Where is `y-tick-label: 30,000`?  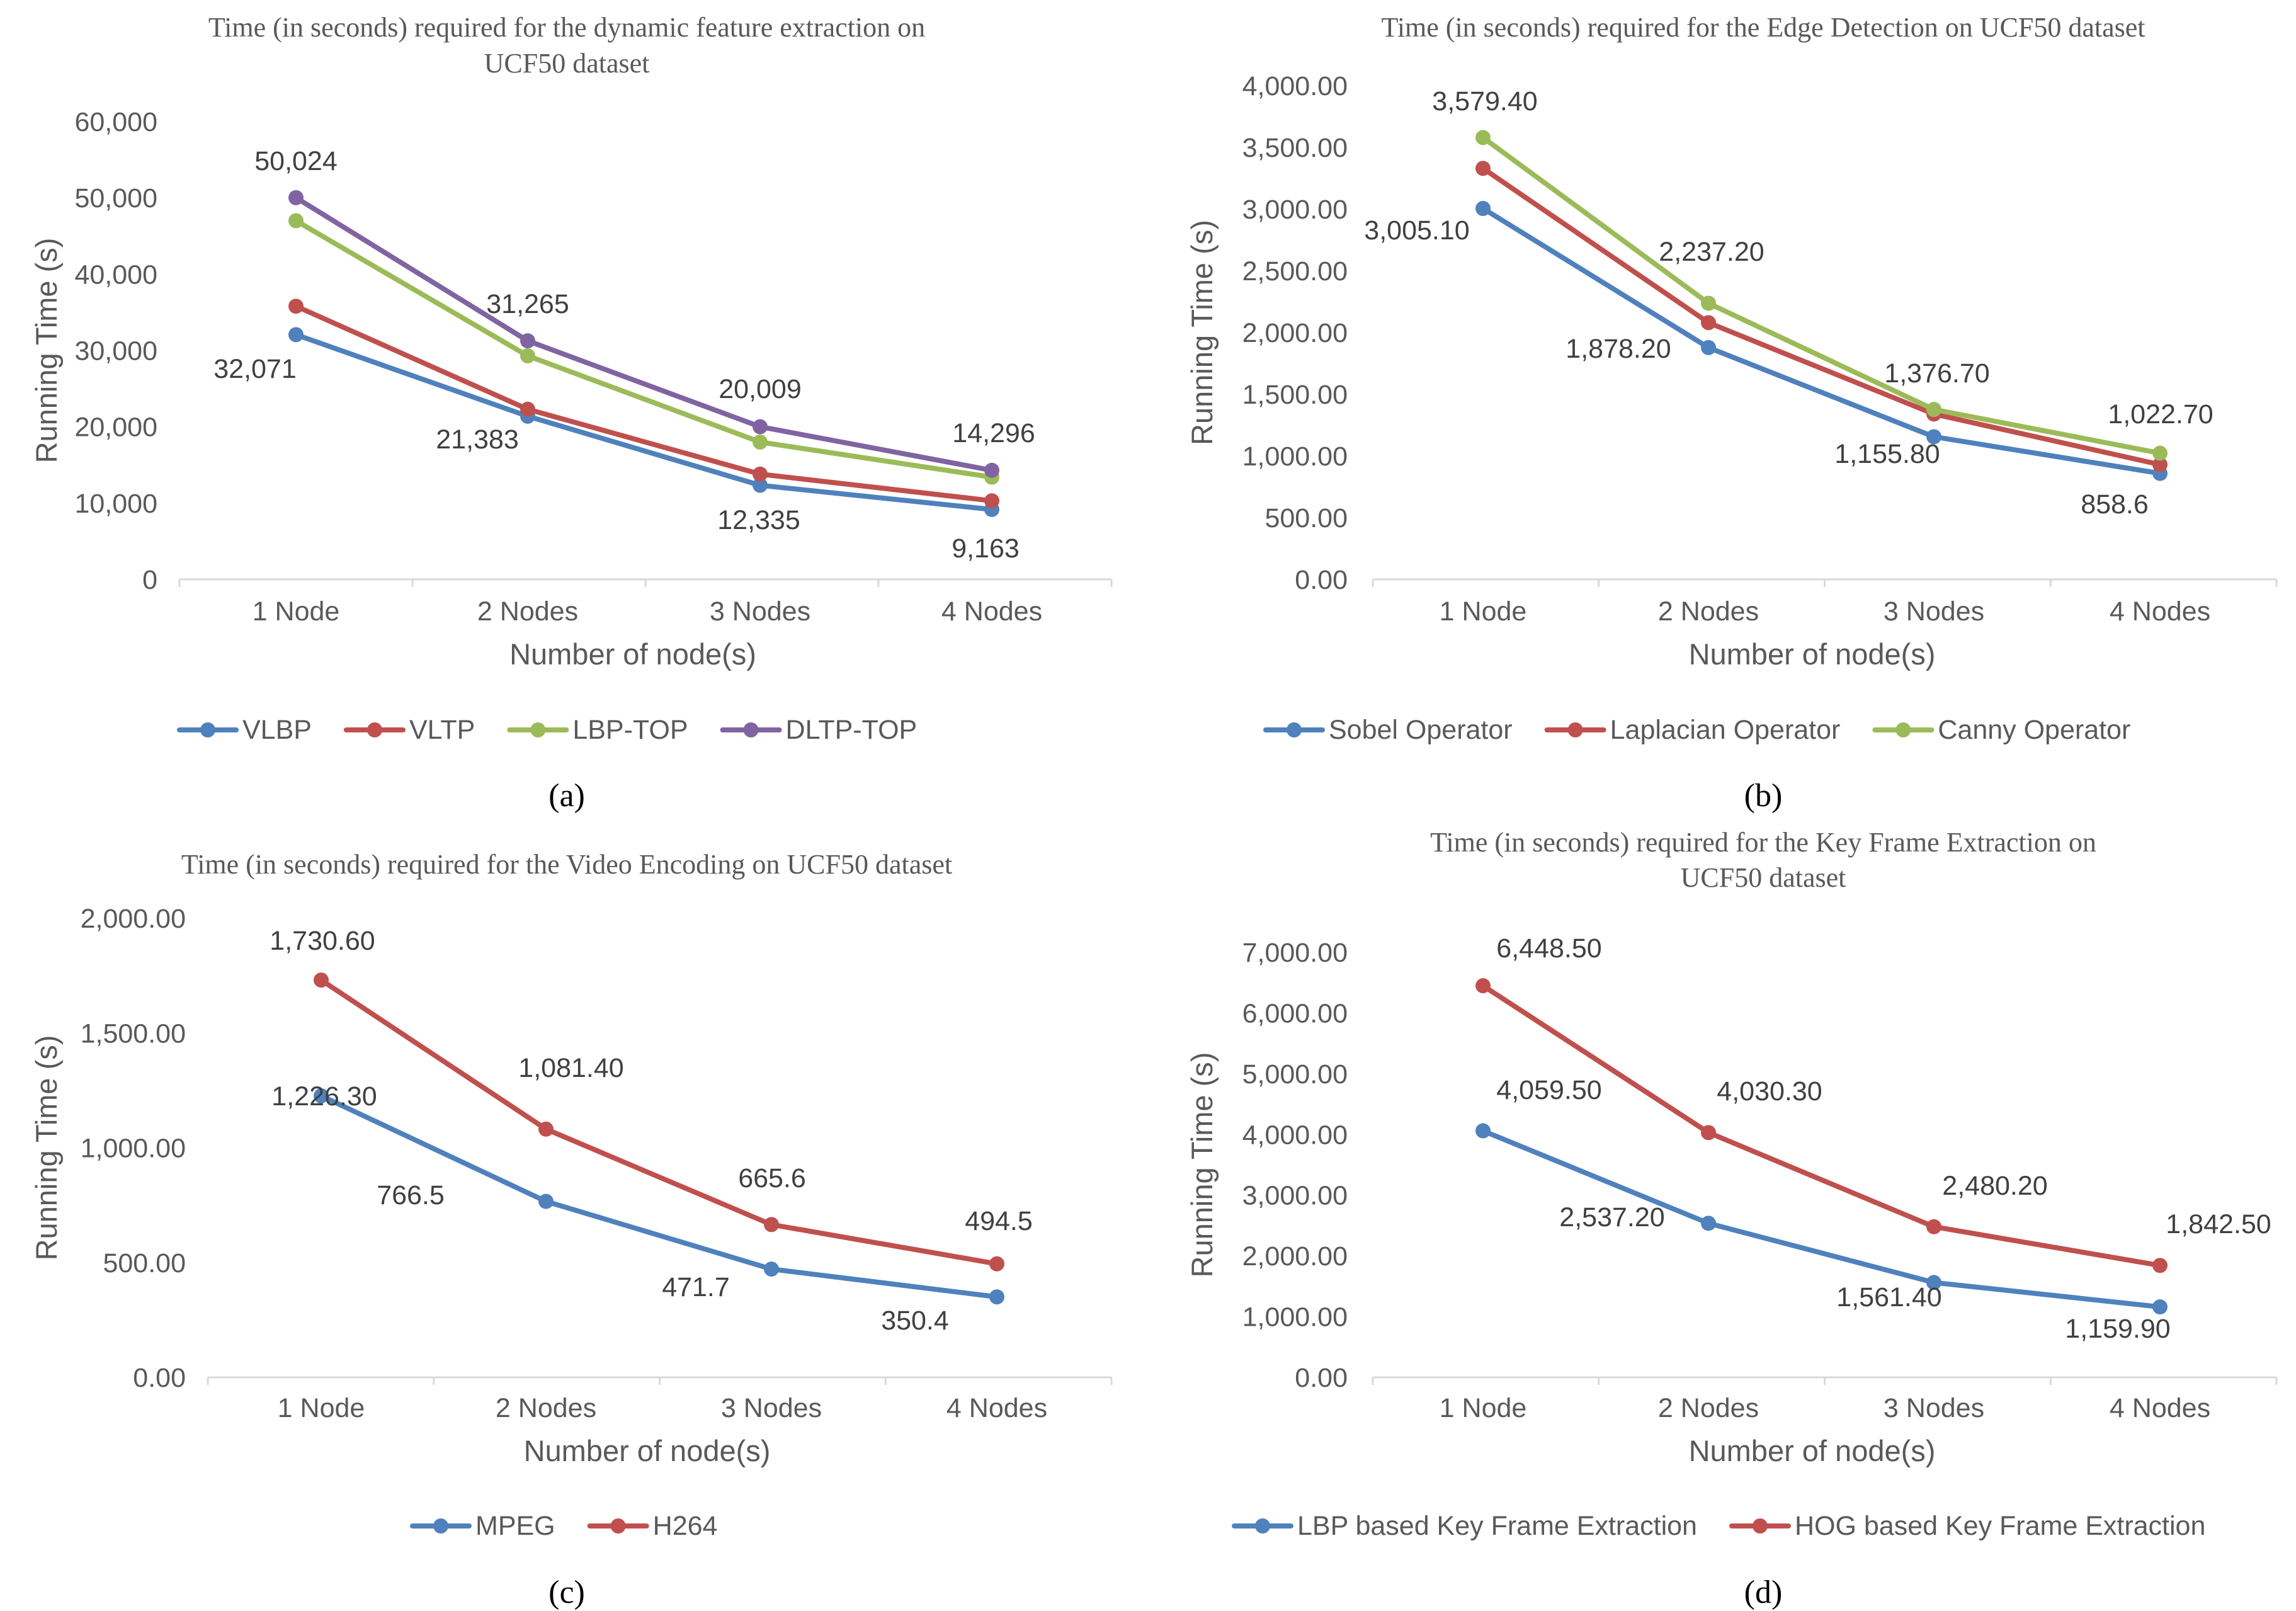 y-tick-label: 30,000 is located at coordinates (116, 351).